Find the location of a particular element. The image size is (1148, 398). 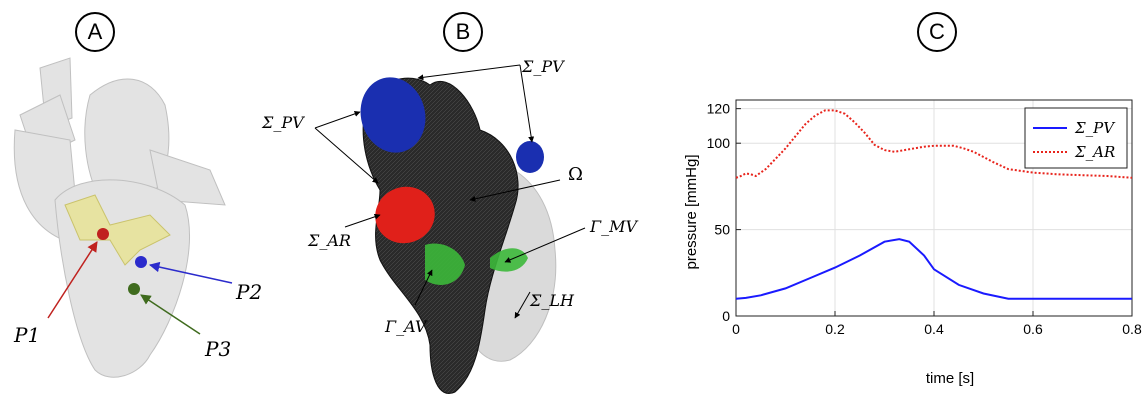

x-tick-label: 0.2 is located at coordinates (835, 329).